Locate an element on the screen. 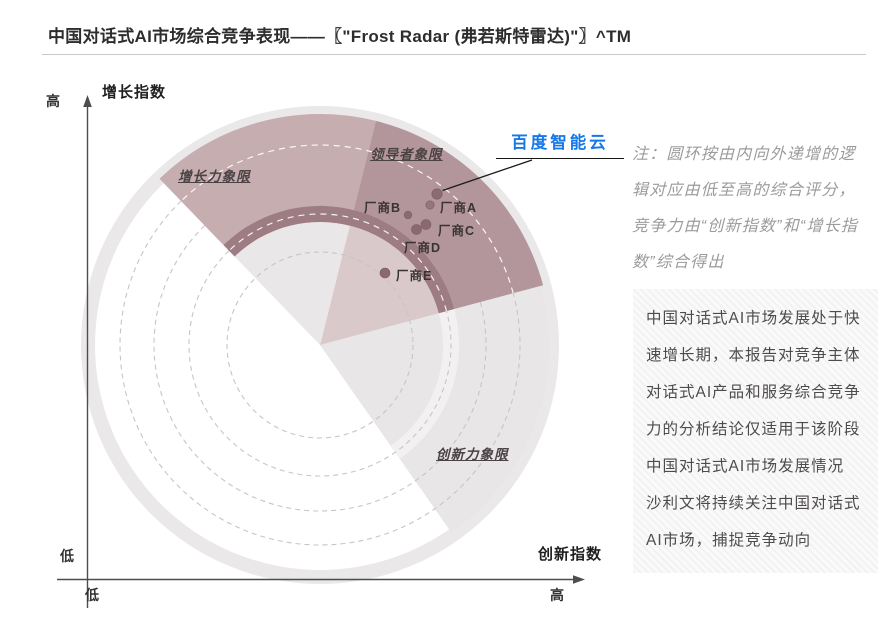 This screenshot has width=882, height=629. x-axis-high: 高 is located at coordinates (557, 595).